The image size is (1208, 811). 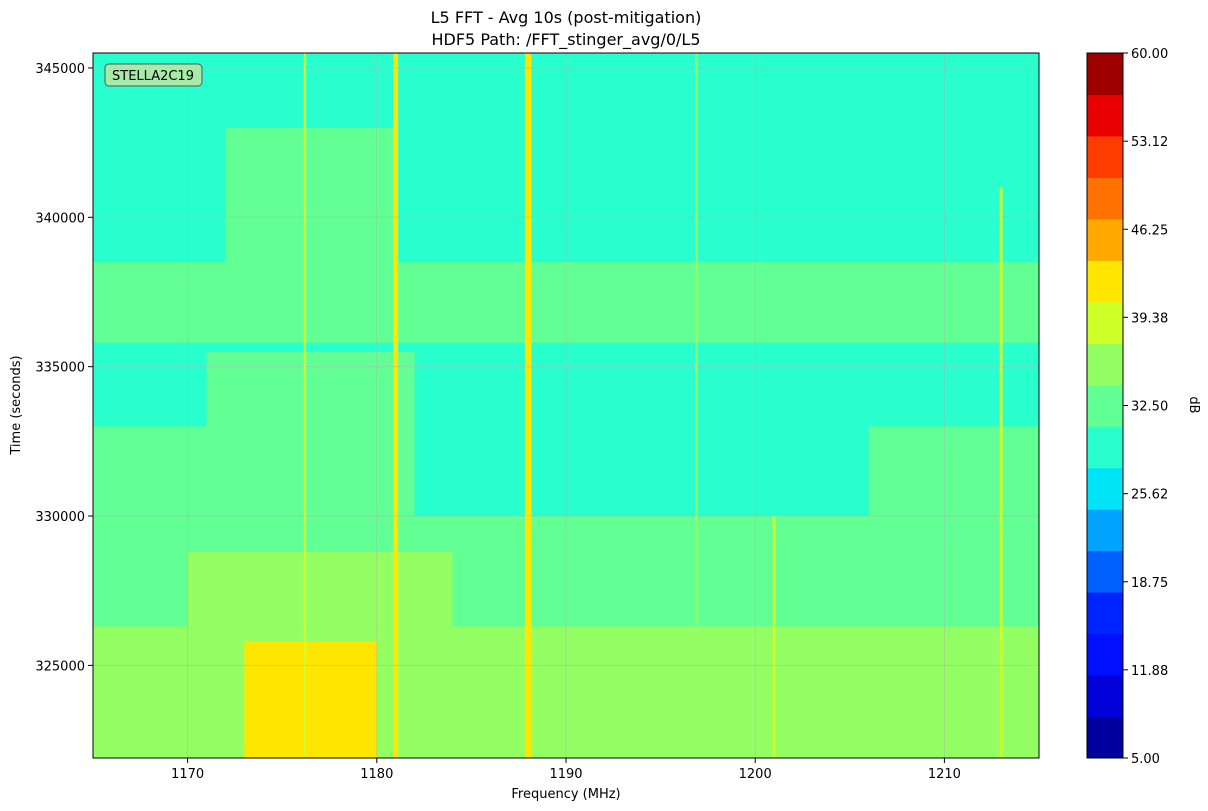 I want to click on y-tick-label: 335000, so click(x=60, y=368).